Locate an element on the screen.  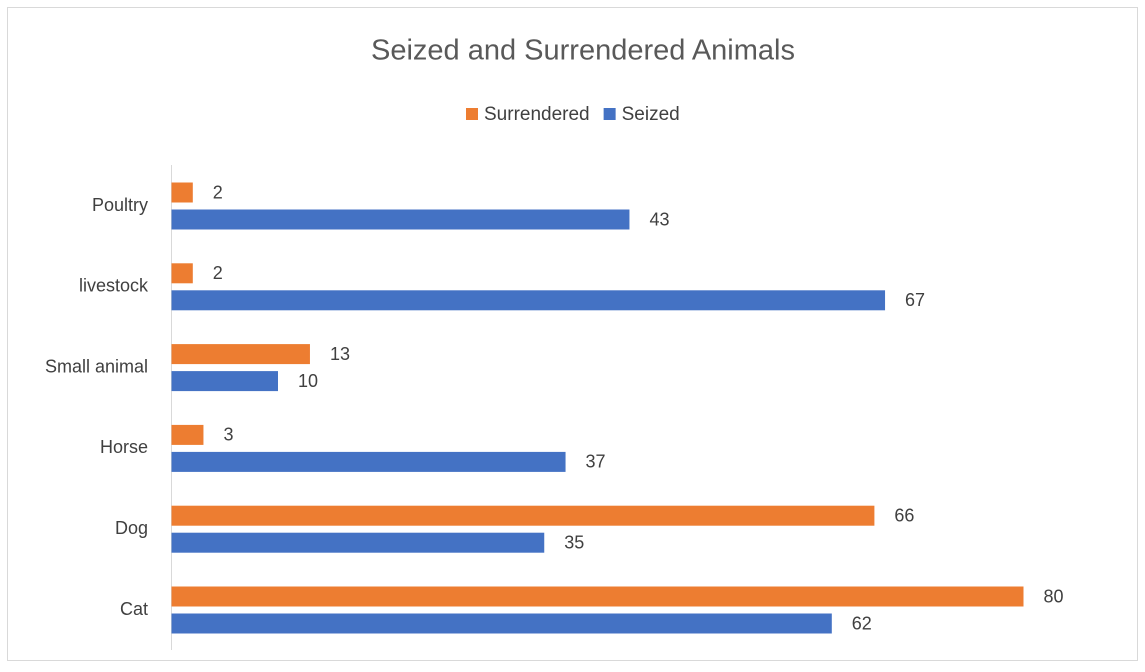
data-label: 35 is located at coordinates (574, 542).